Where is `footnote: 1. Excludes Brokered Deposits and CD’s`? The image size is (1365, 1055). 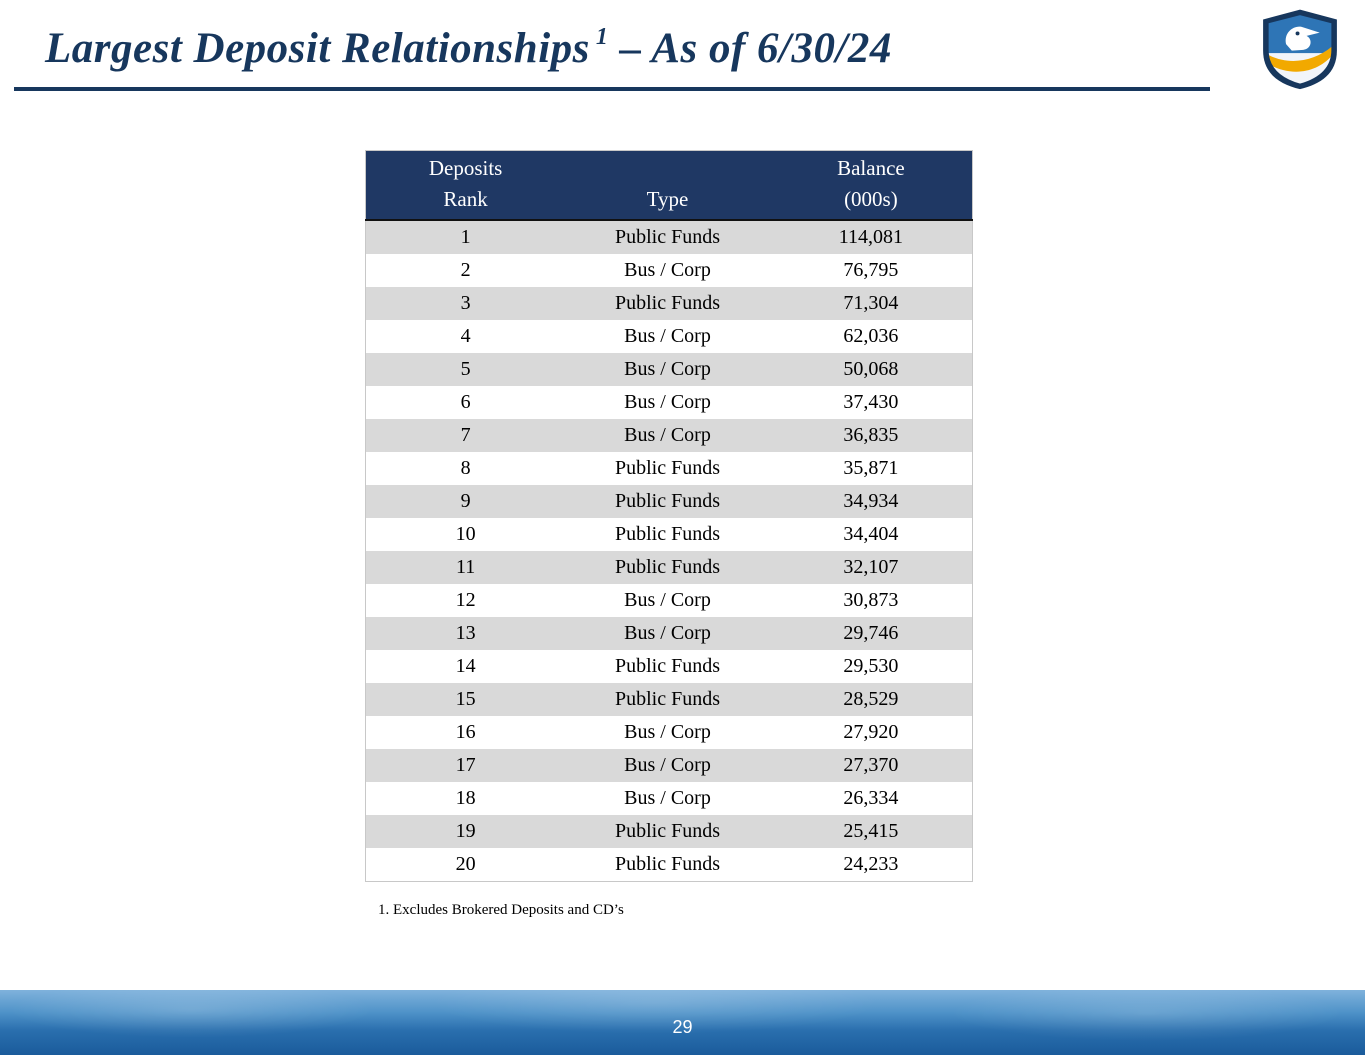
footnote: 1. Excludes Brokered Deposits and CD’s is located at coordinates (501, 910).